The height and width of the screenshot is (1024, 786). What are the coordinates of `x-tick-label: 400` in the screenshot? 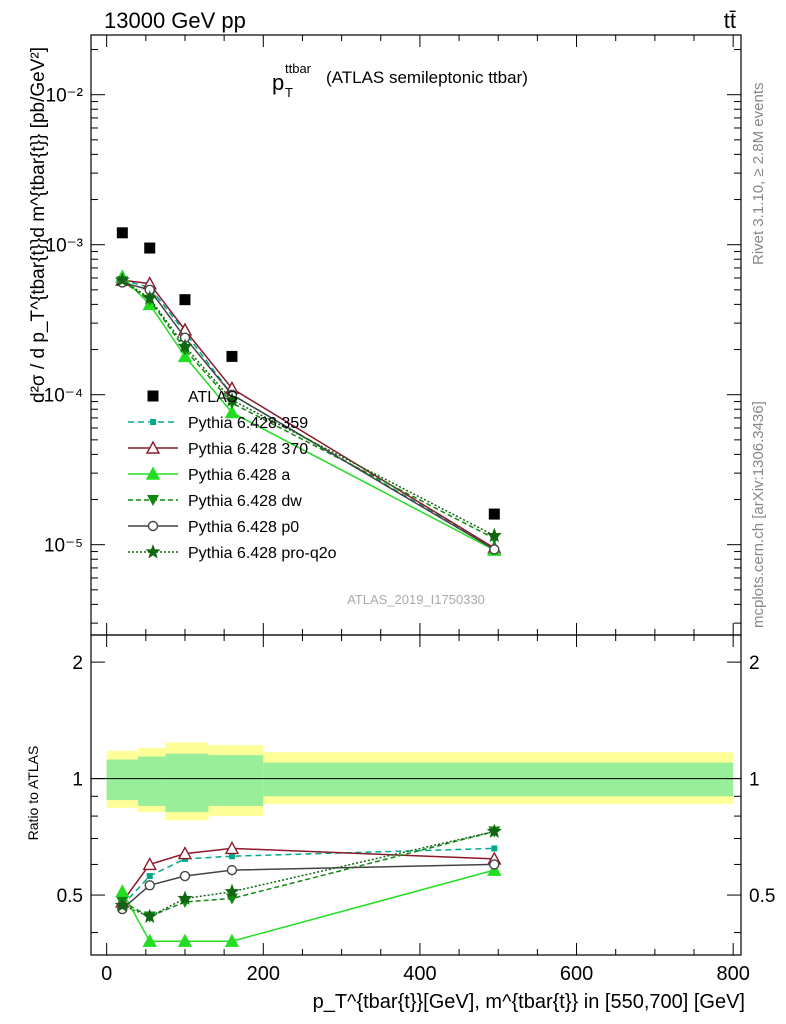 It's located at (419, 974).